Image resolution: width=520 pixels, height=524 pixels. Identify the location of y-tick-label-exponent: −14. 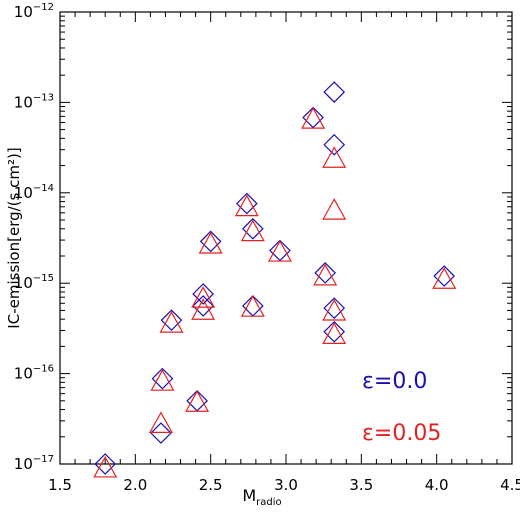
(43, 188).